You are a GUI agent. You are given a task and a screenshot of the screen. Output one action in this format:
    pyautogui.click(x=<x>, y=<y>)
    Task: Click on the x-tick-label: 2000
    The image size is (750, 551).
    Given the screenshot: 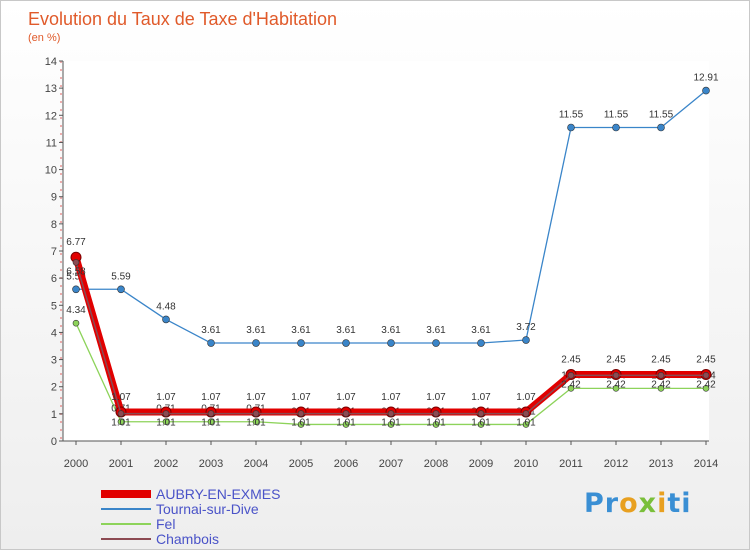 What is the action you would take?
    pyautogui.click(x=76, y=464)
    